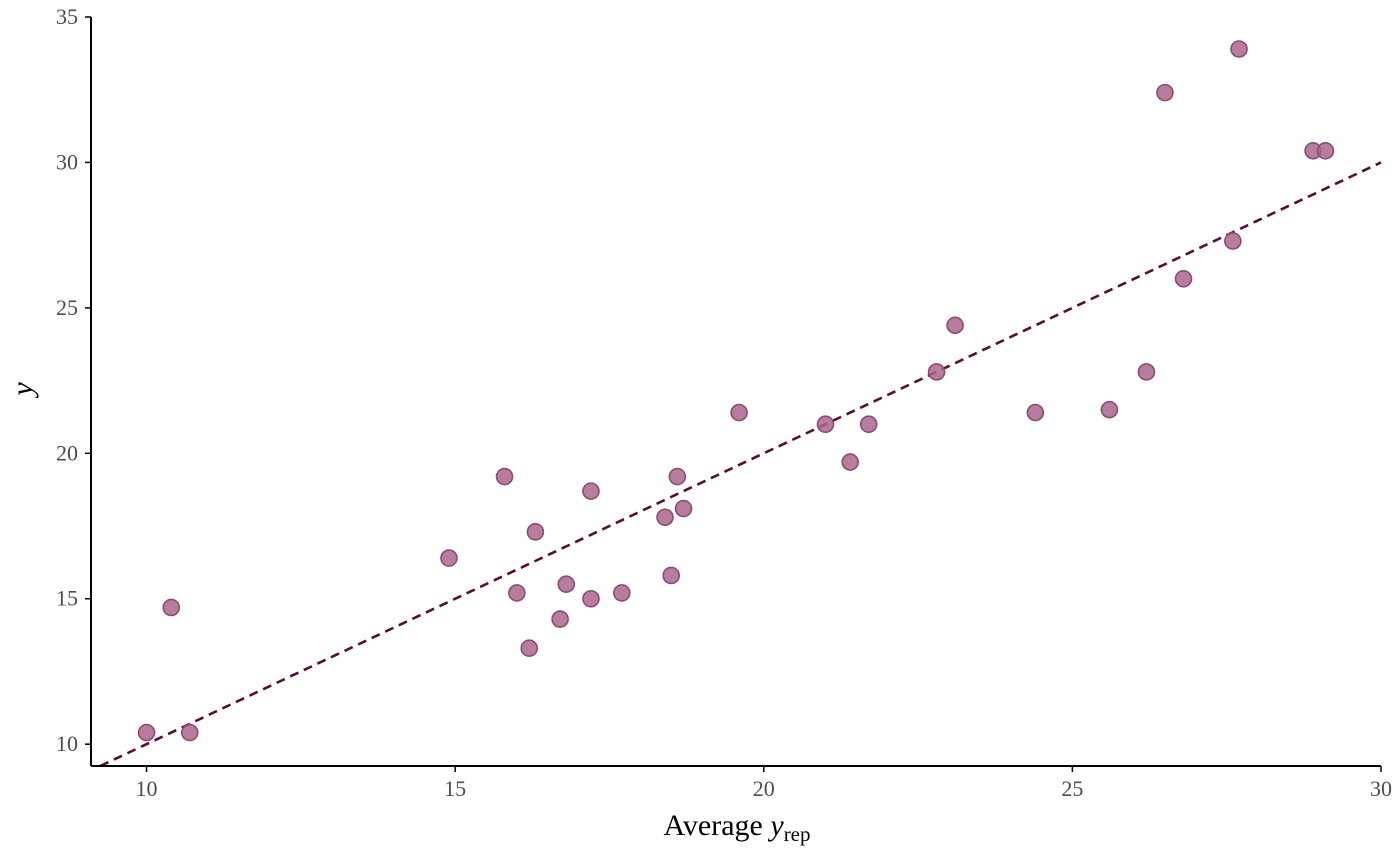 The height and width of the screenshot is (866, 1400). I want to click on x-tick-label: 30, so click(1381, 788).